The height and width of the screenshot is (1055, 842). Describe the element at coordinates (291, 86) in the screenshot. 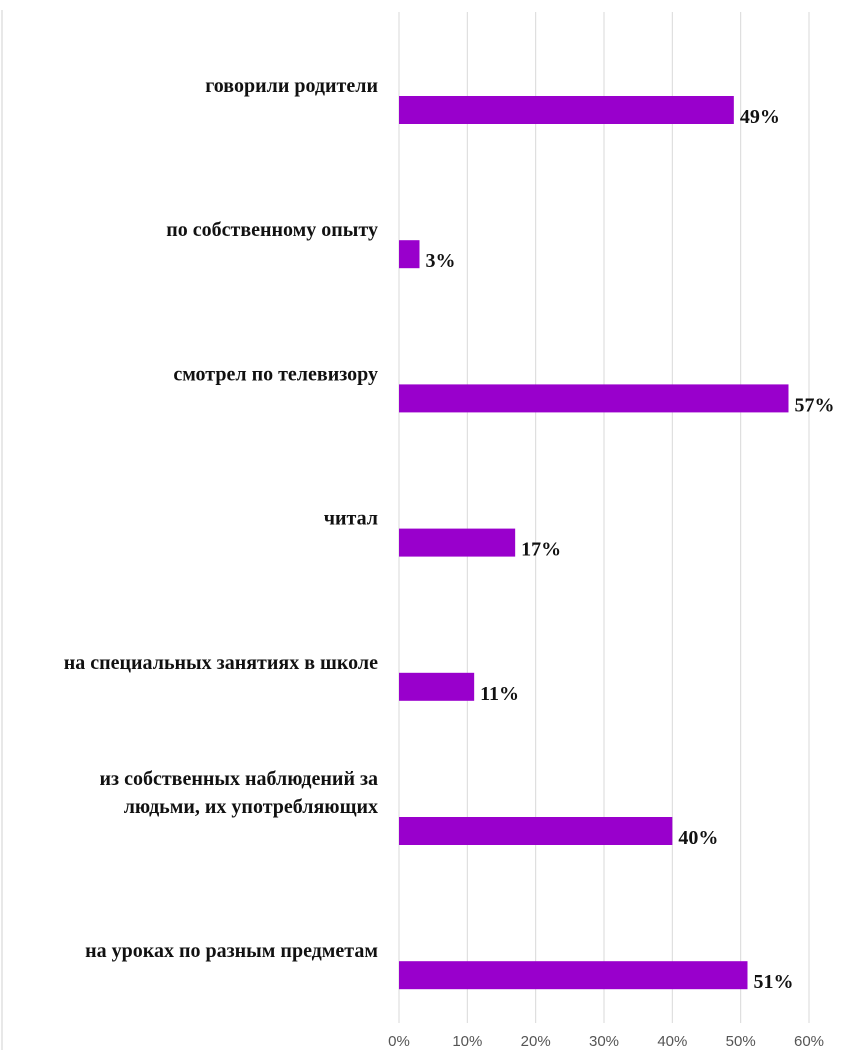

I see `category-label: говорили родители` at that location.